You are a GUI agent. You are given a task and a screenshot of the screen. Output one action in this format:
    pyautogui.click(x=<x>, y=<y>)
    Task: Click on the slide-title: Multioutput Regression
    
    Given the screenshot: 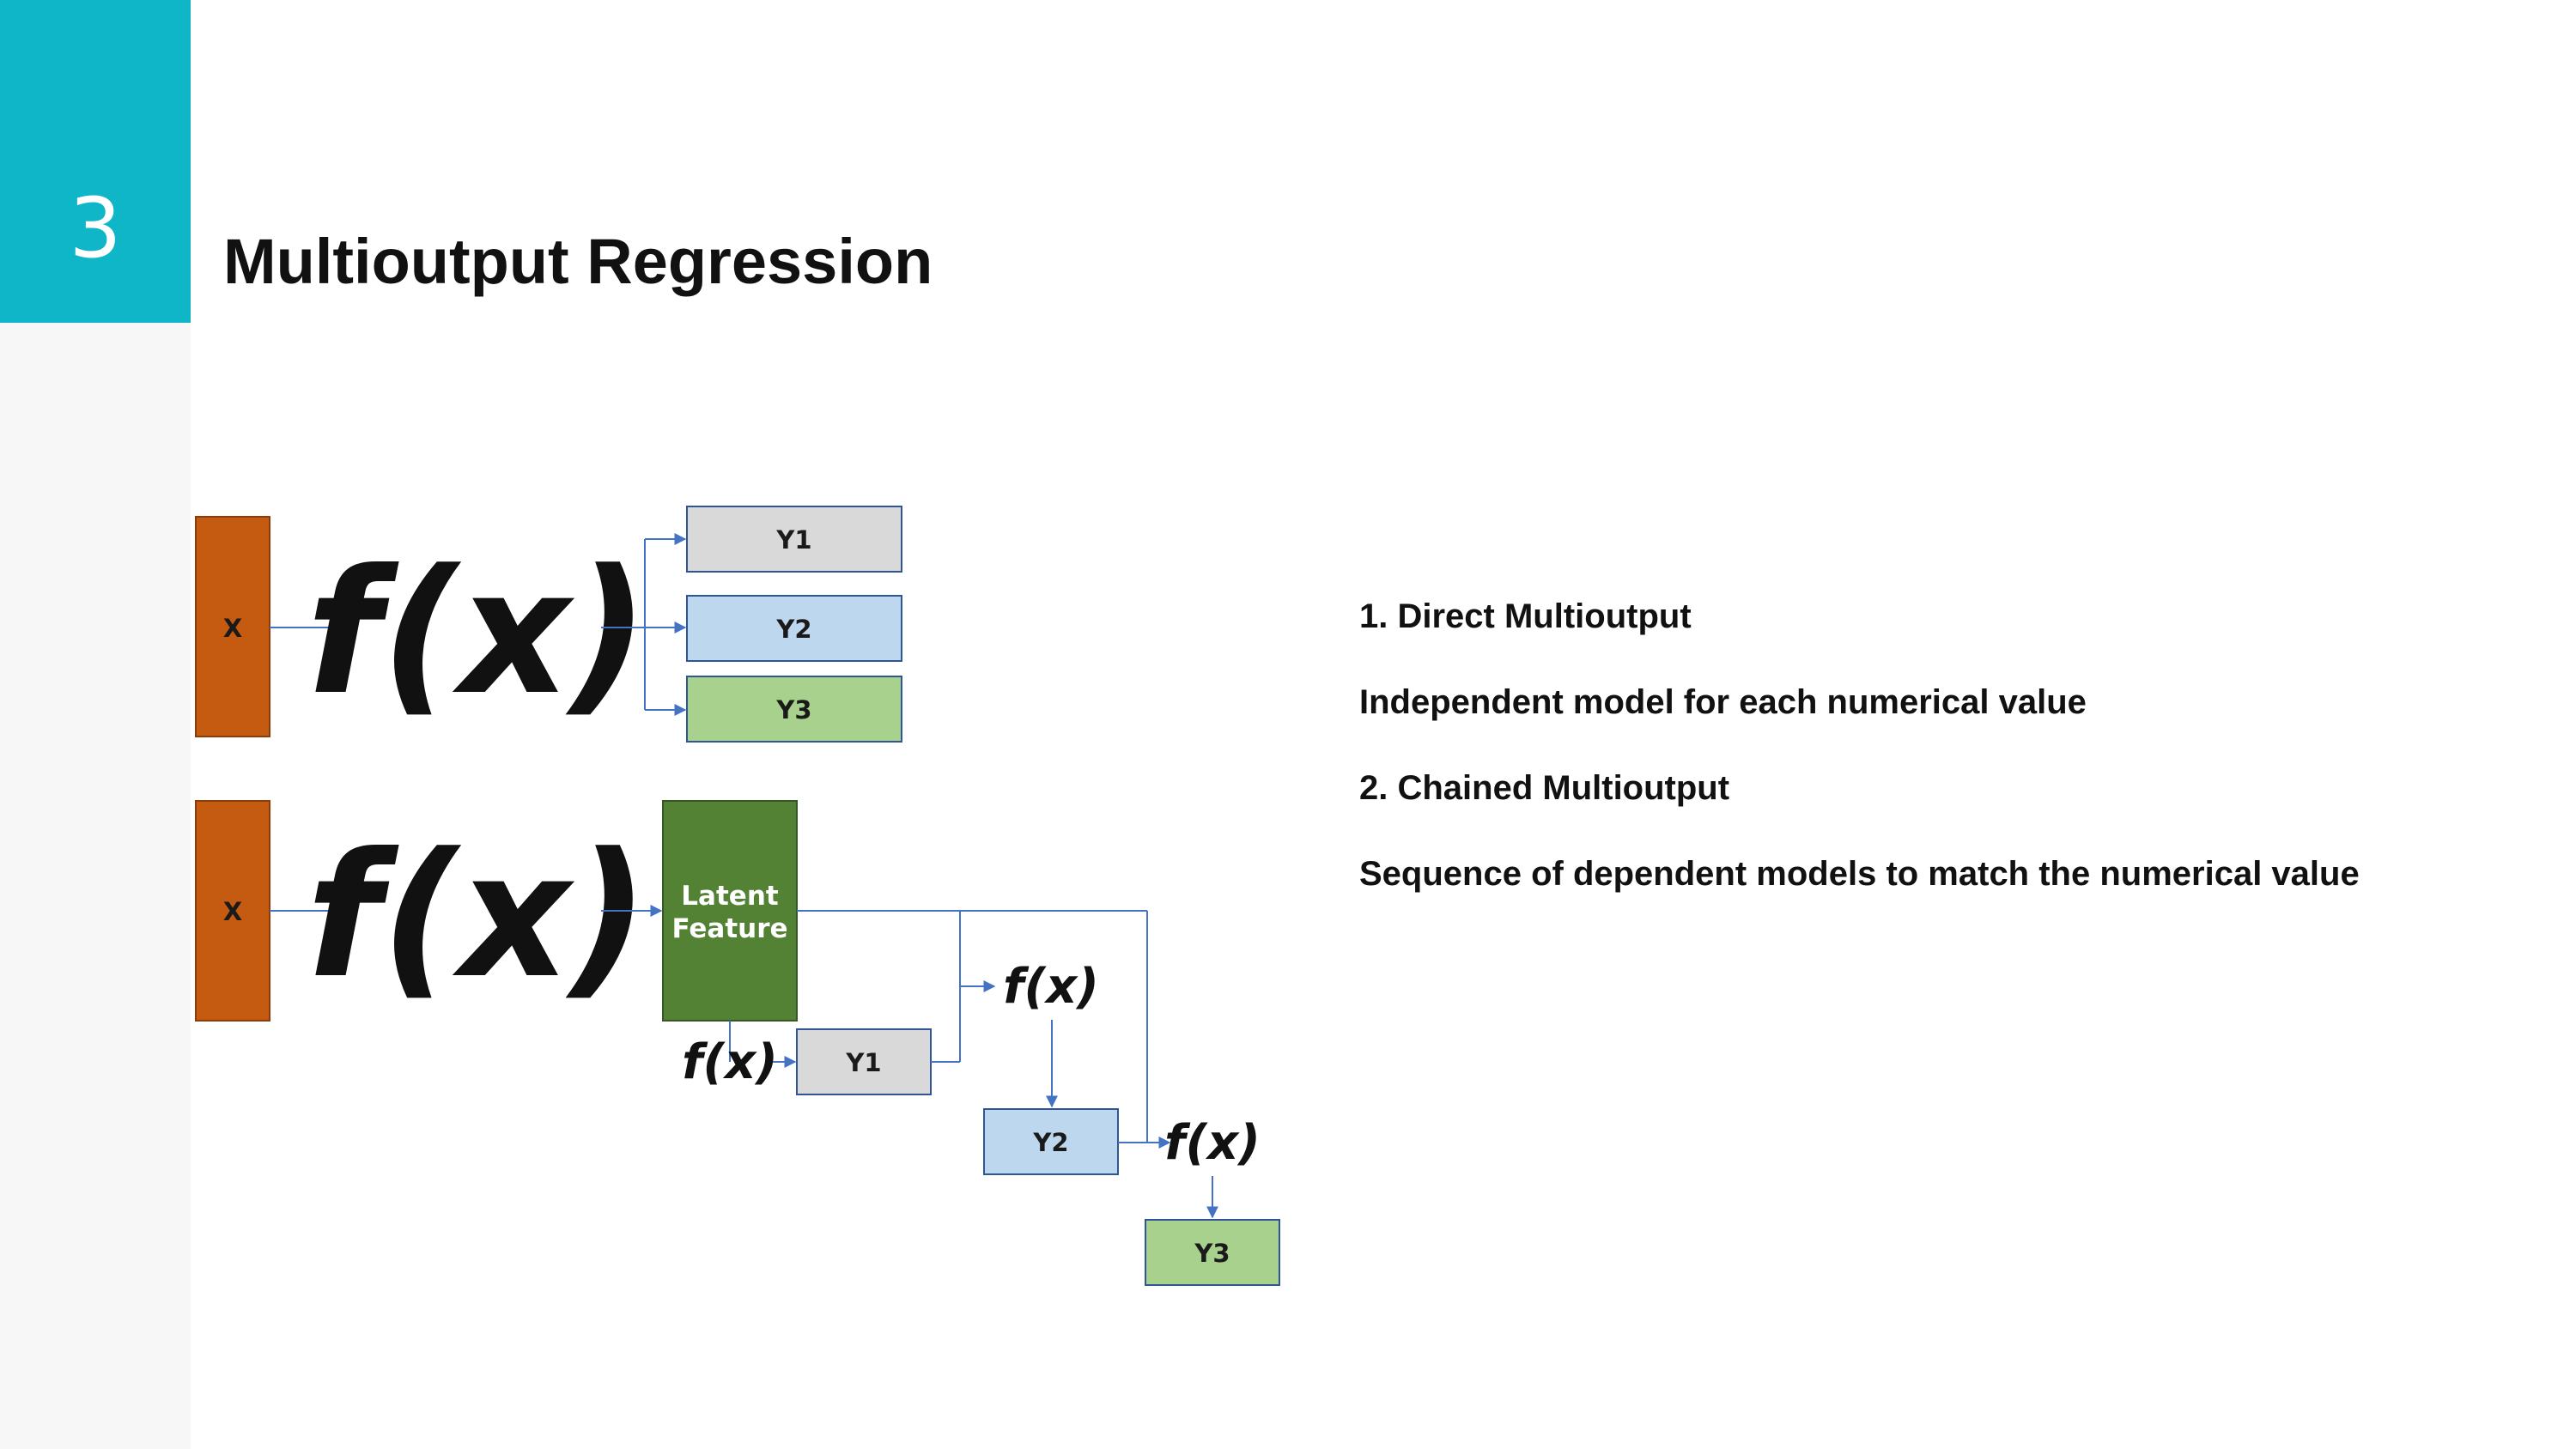 What is the action you would take?
    pyautogui.click(x=578, y=261)
    